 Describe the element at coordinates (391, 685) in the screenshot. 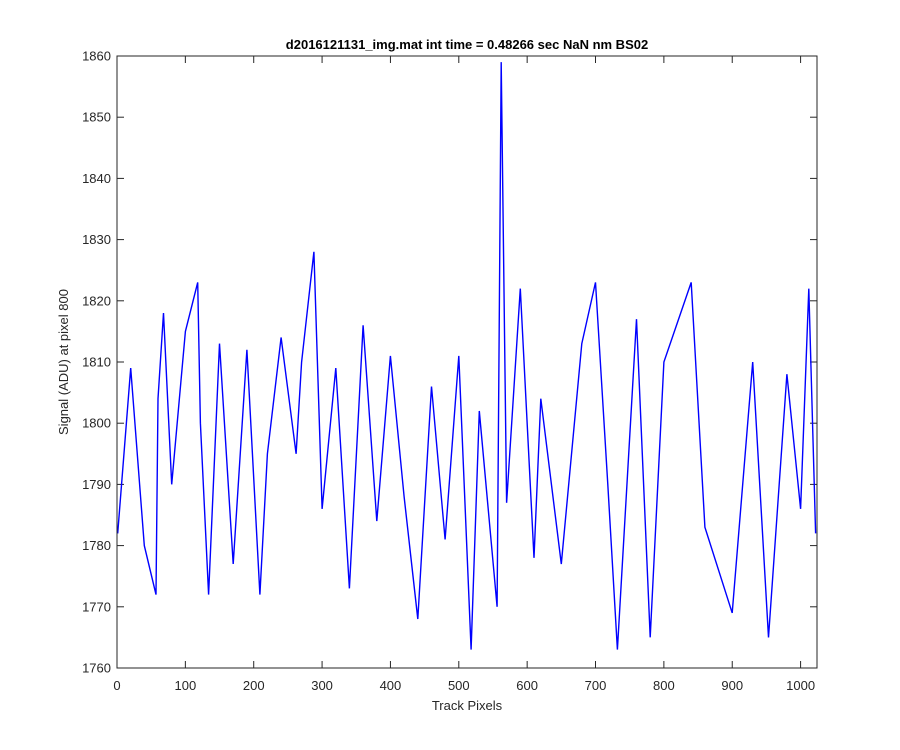

I see `x-tick-label: 400` at that location.